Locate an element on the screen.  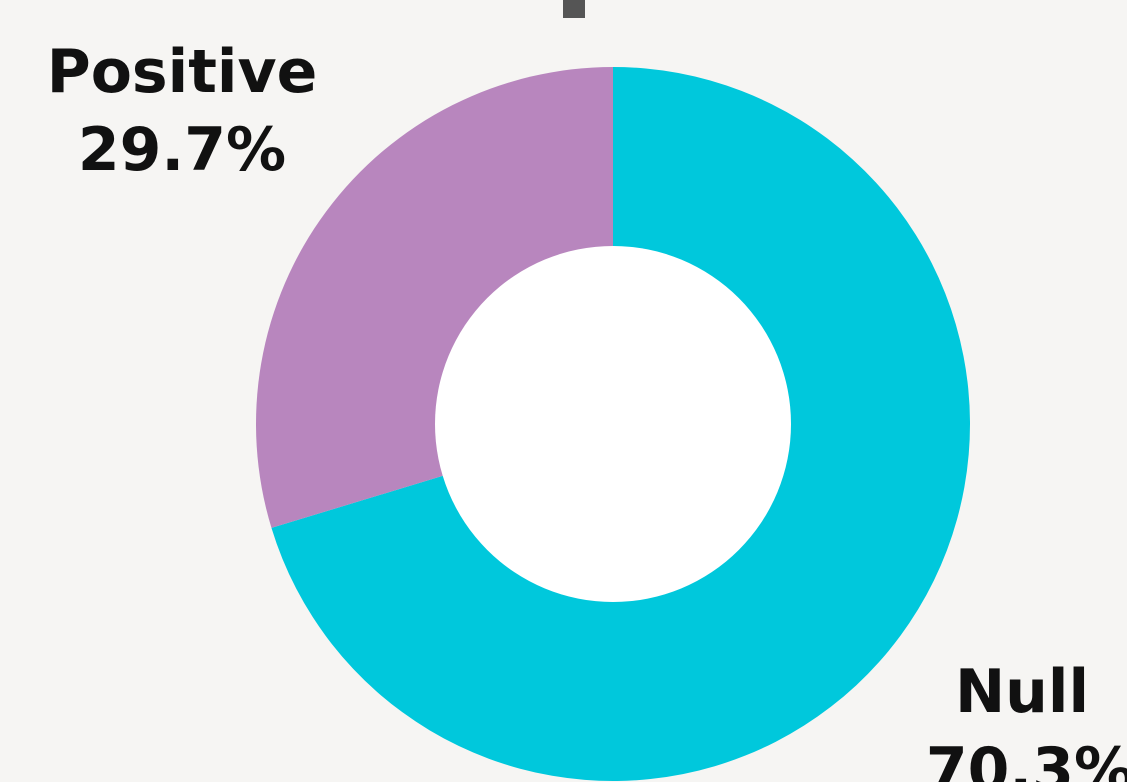
label-null-value: 70.3% is located at coordinates (1026, 758).